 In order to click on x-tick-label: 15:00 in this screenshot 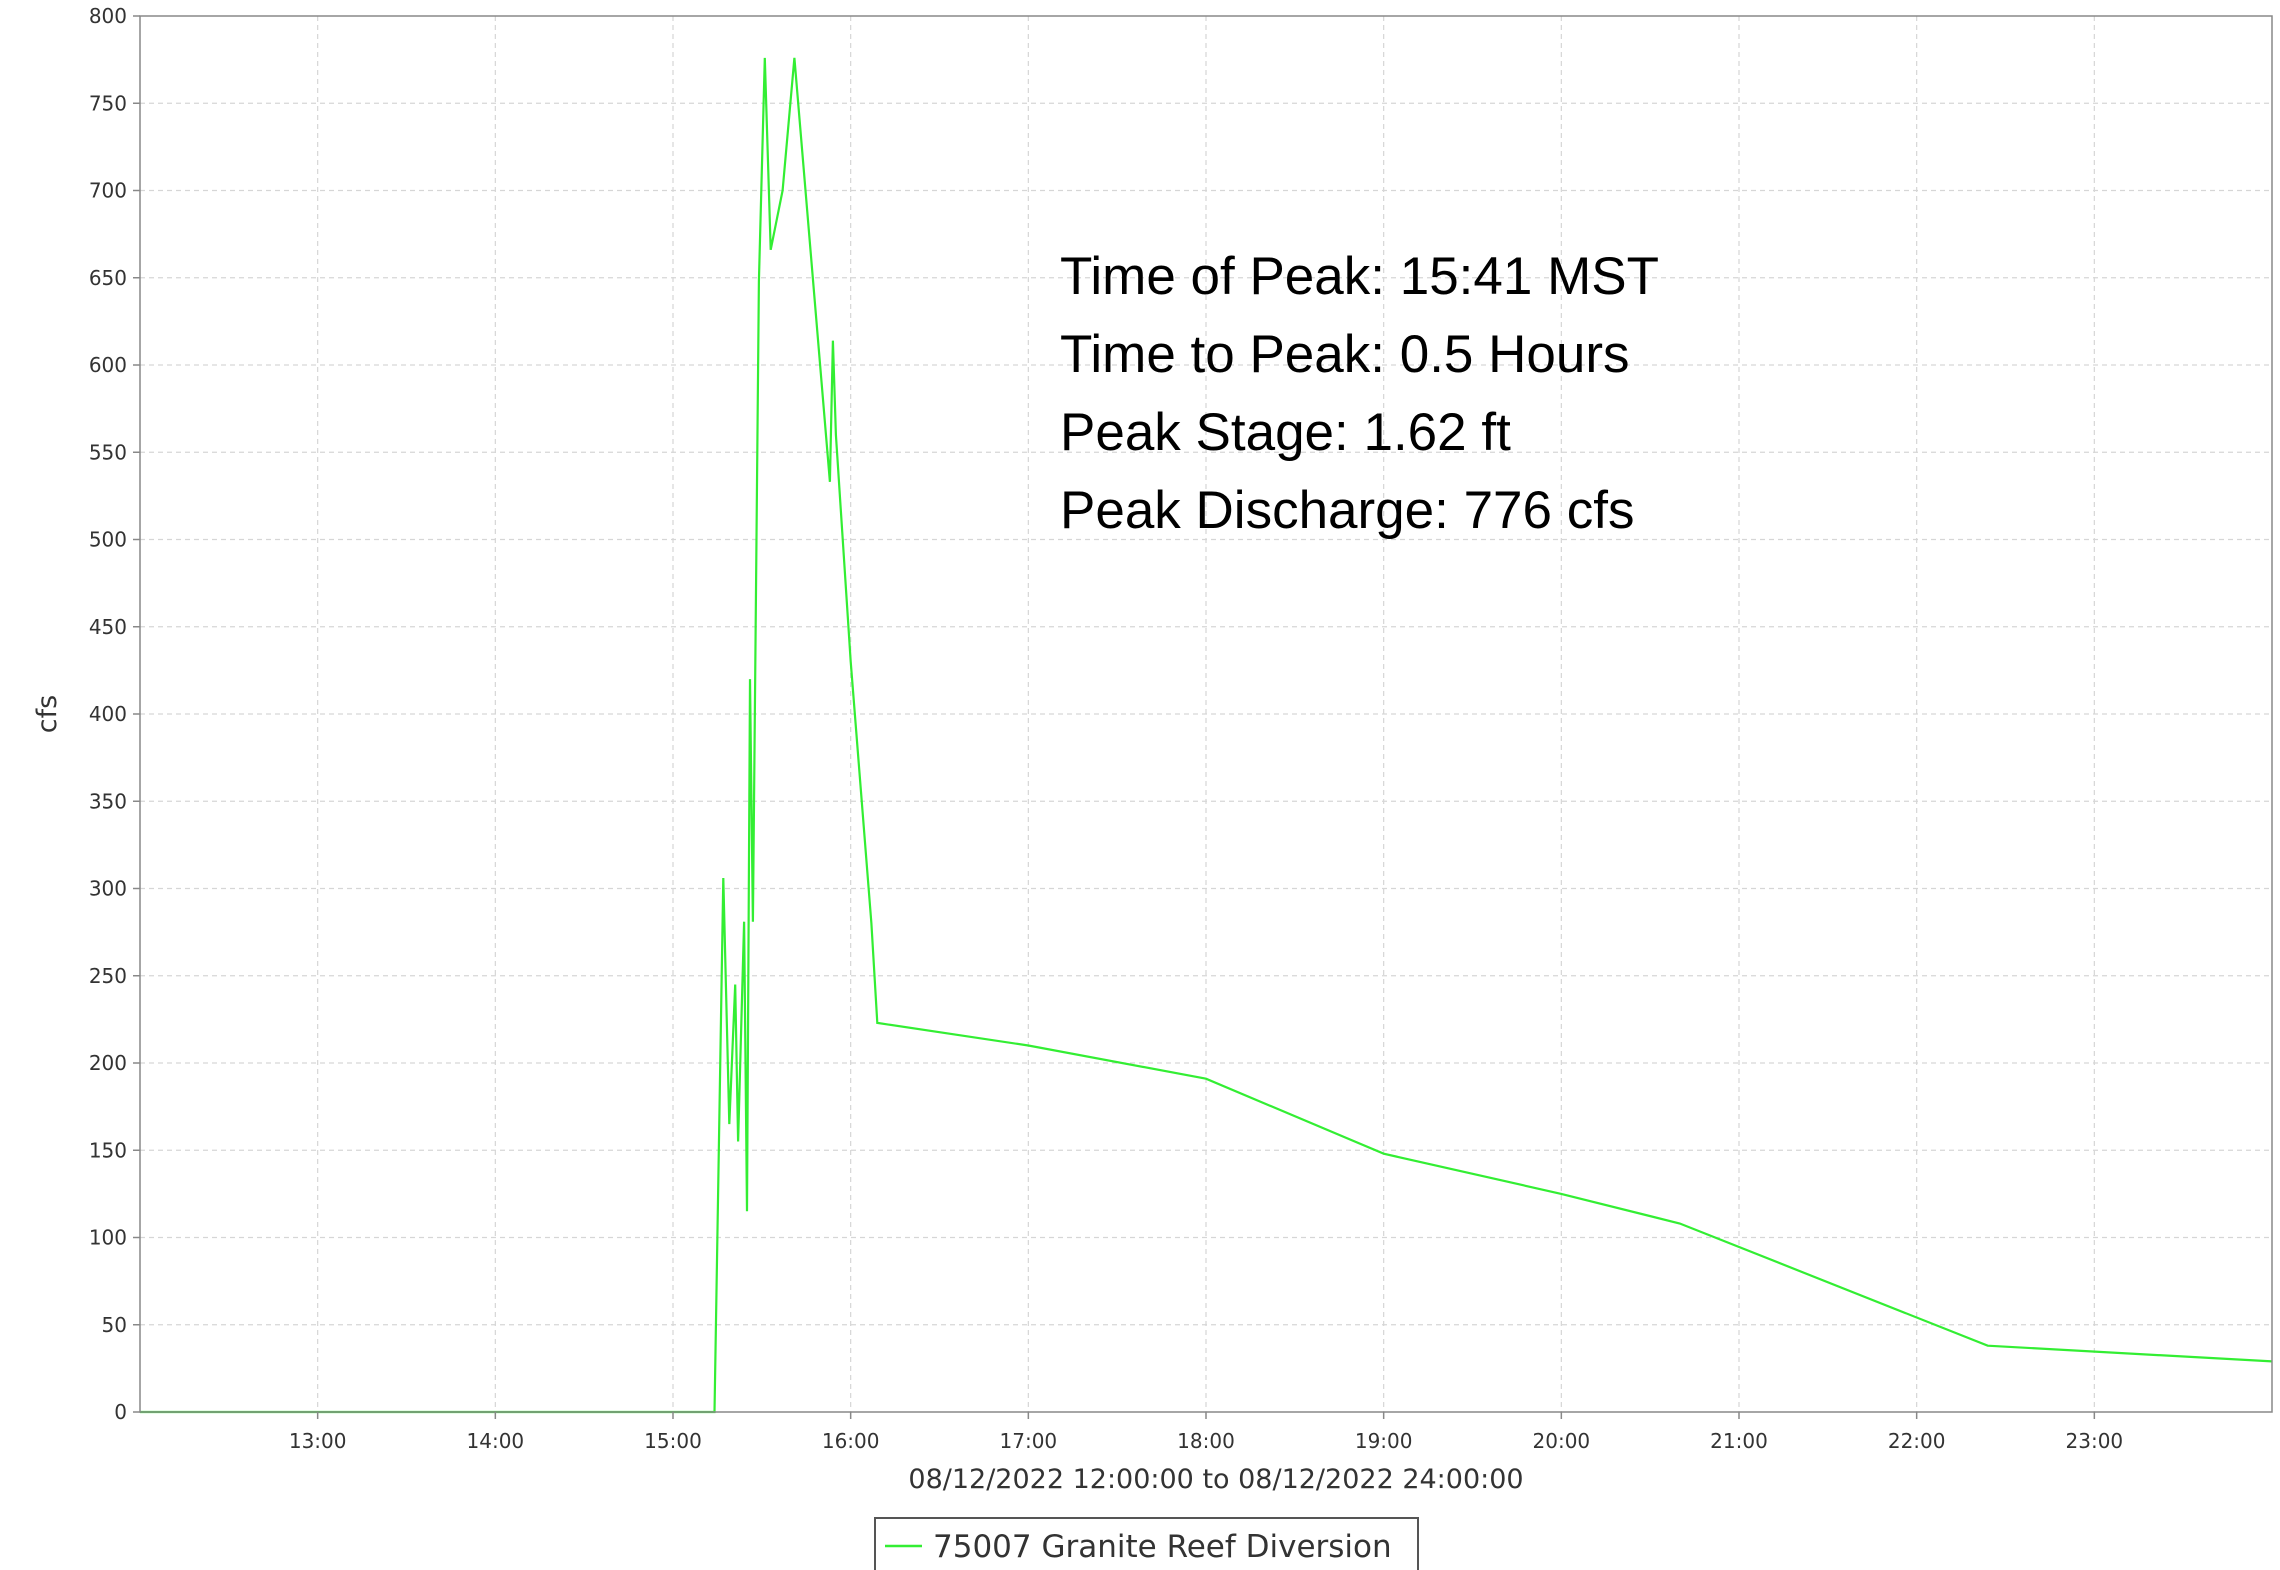, I will do `click(673, 1441)`.